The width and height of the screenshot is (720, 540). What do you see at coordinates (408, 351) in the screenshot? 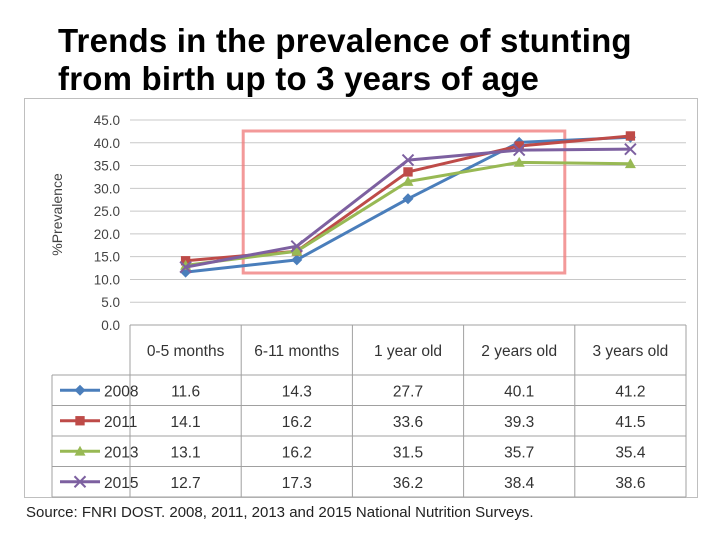
I see `x-category-label: 1 year old` at bounding box center [408, 351].